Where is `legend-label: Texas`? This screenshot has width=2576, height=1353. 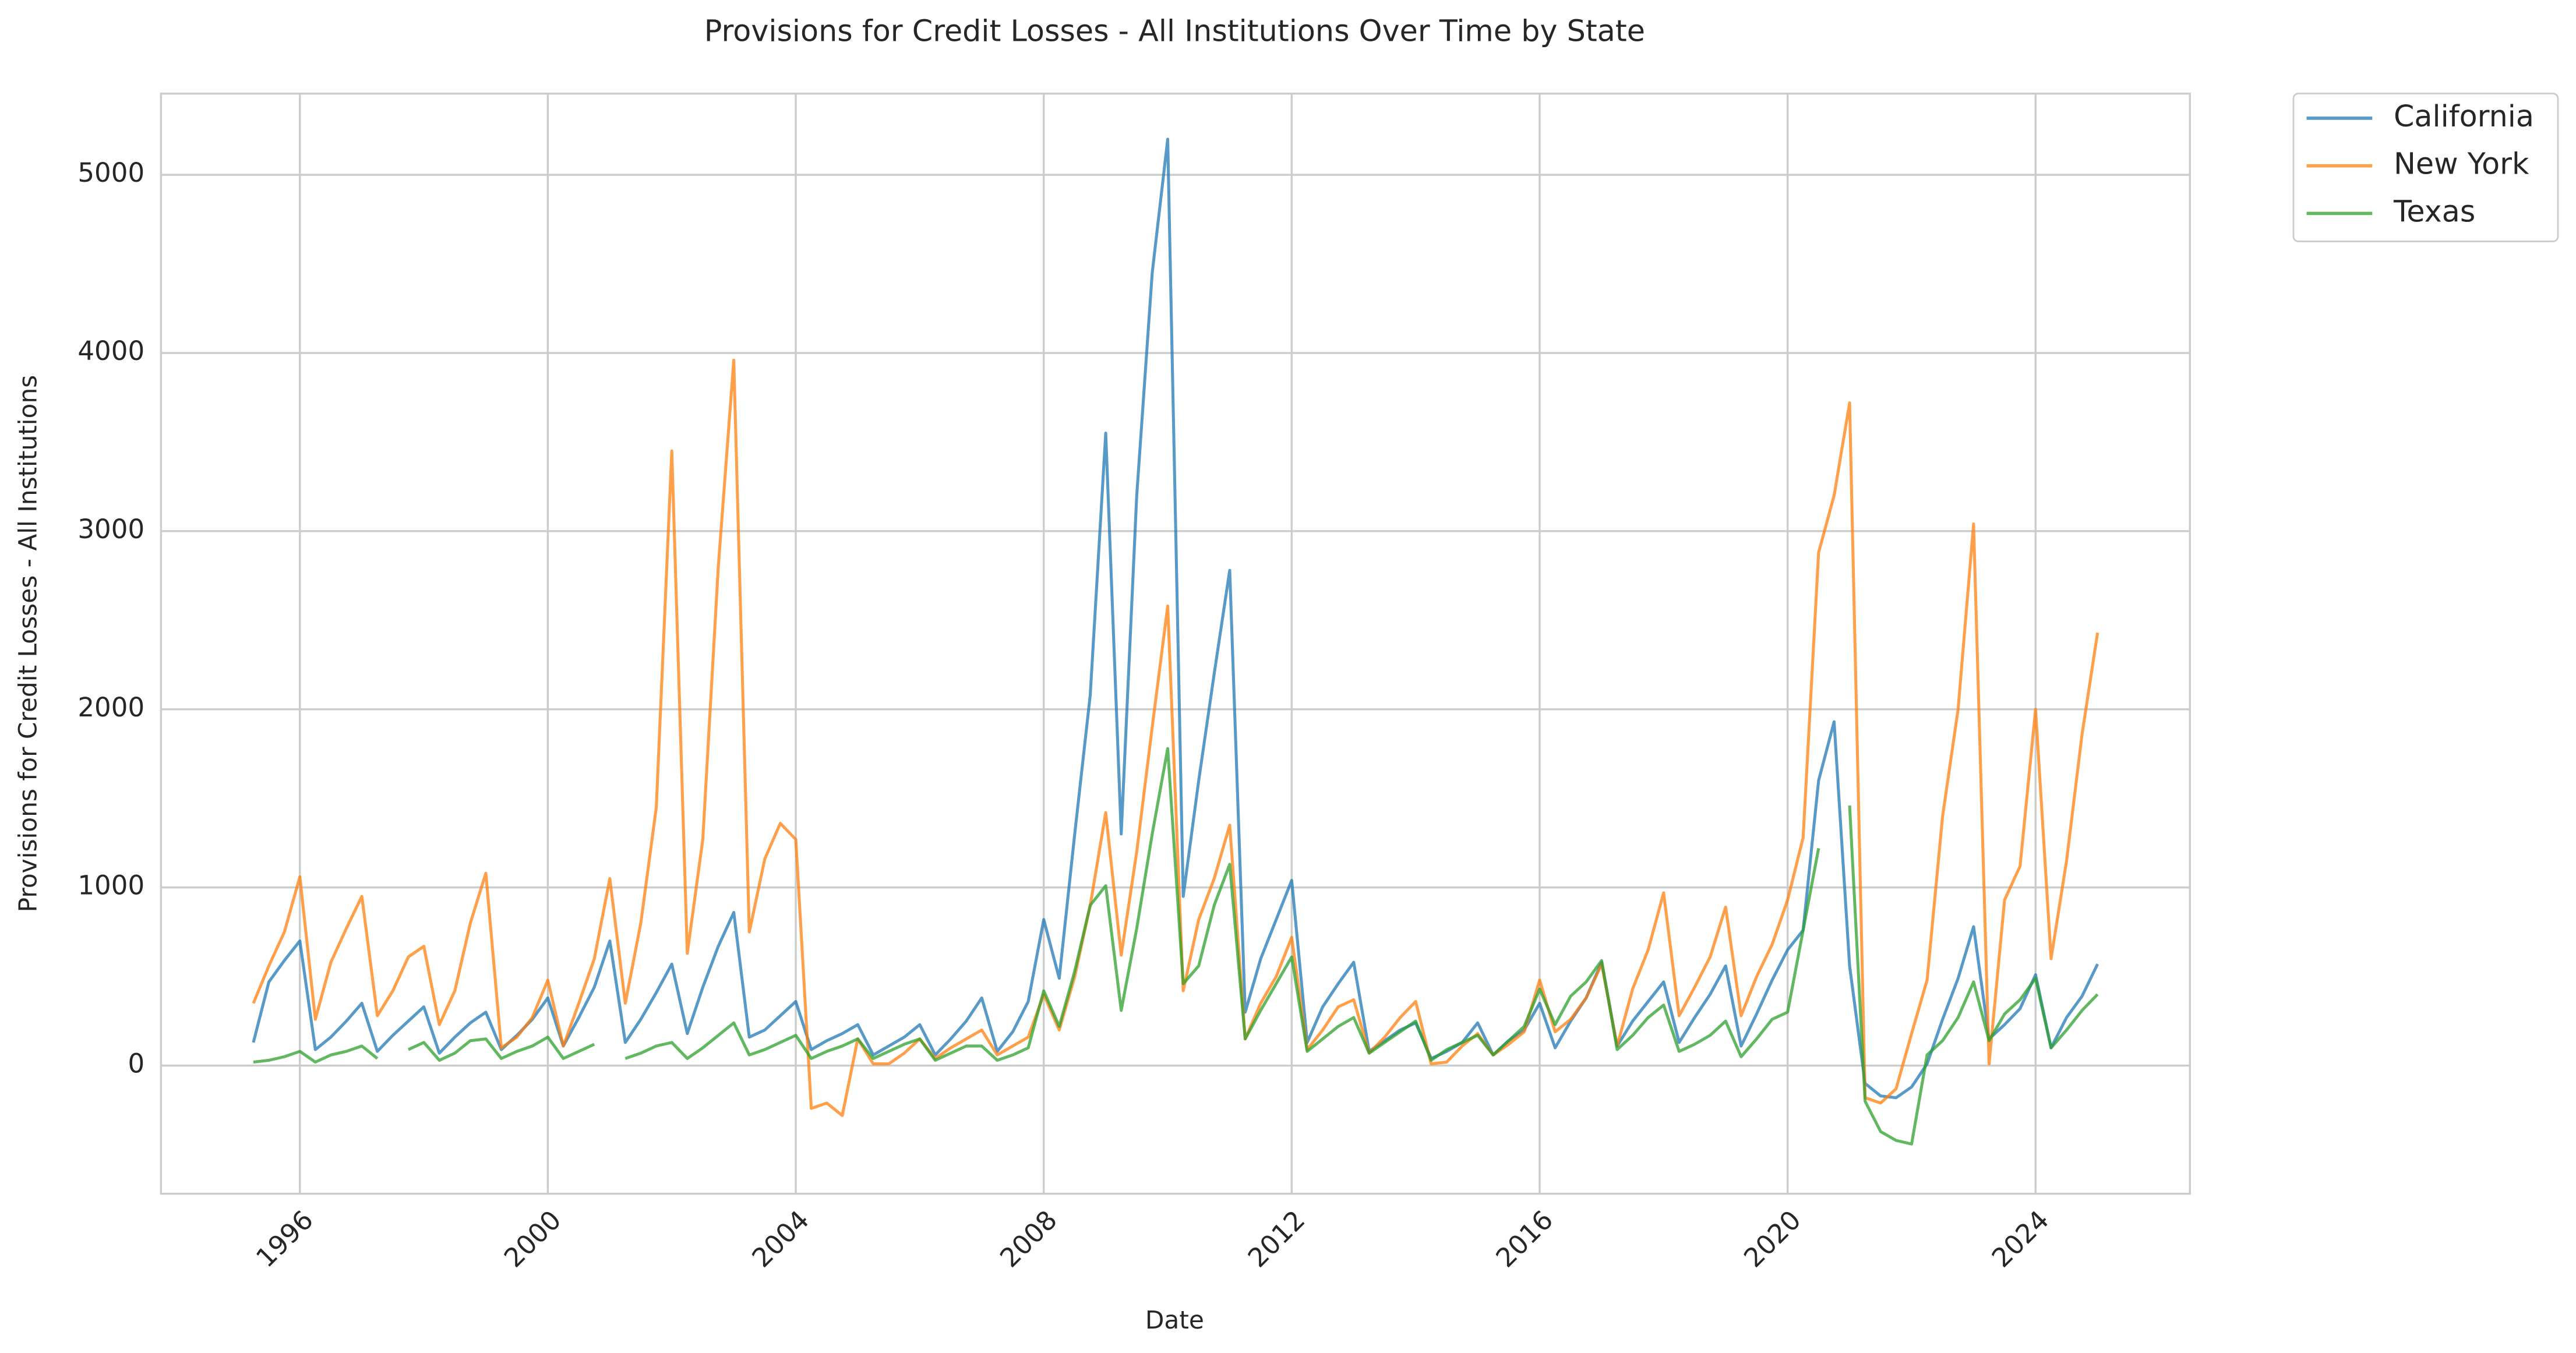
legend-label: Texas is located at coordinates (2434, 211).